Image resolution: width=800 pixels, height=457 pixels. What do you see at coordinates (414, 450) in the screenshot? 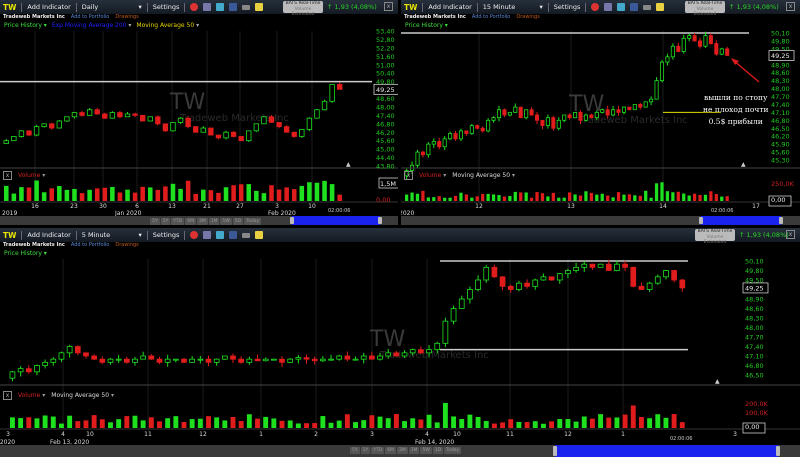
I see `range-button: 1M` at bounding box center [414, 450].